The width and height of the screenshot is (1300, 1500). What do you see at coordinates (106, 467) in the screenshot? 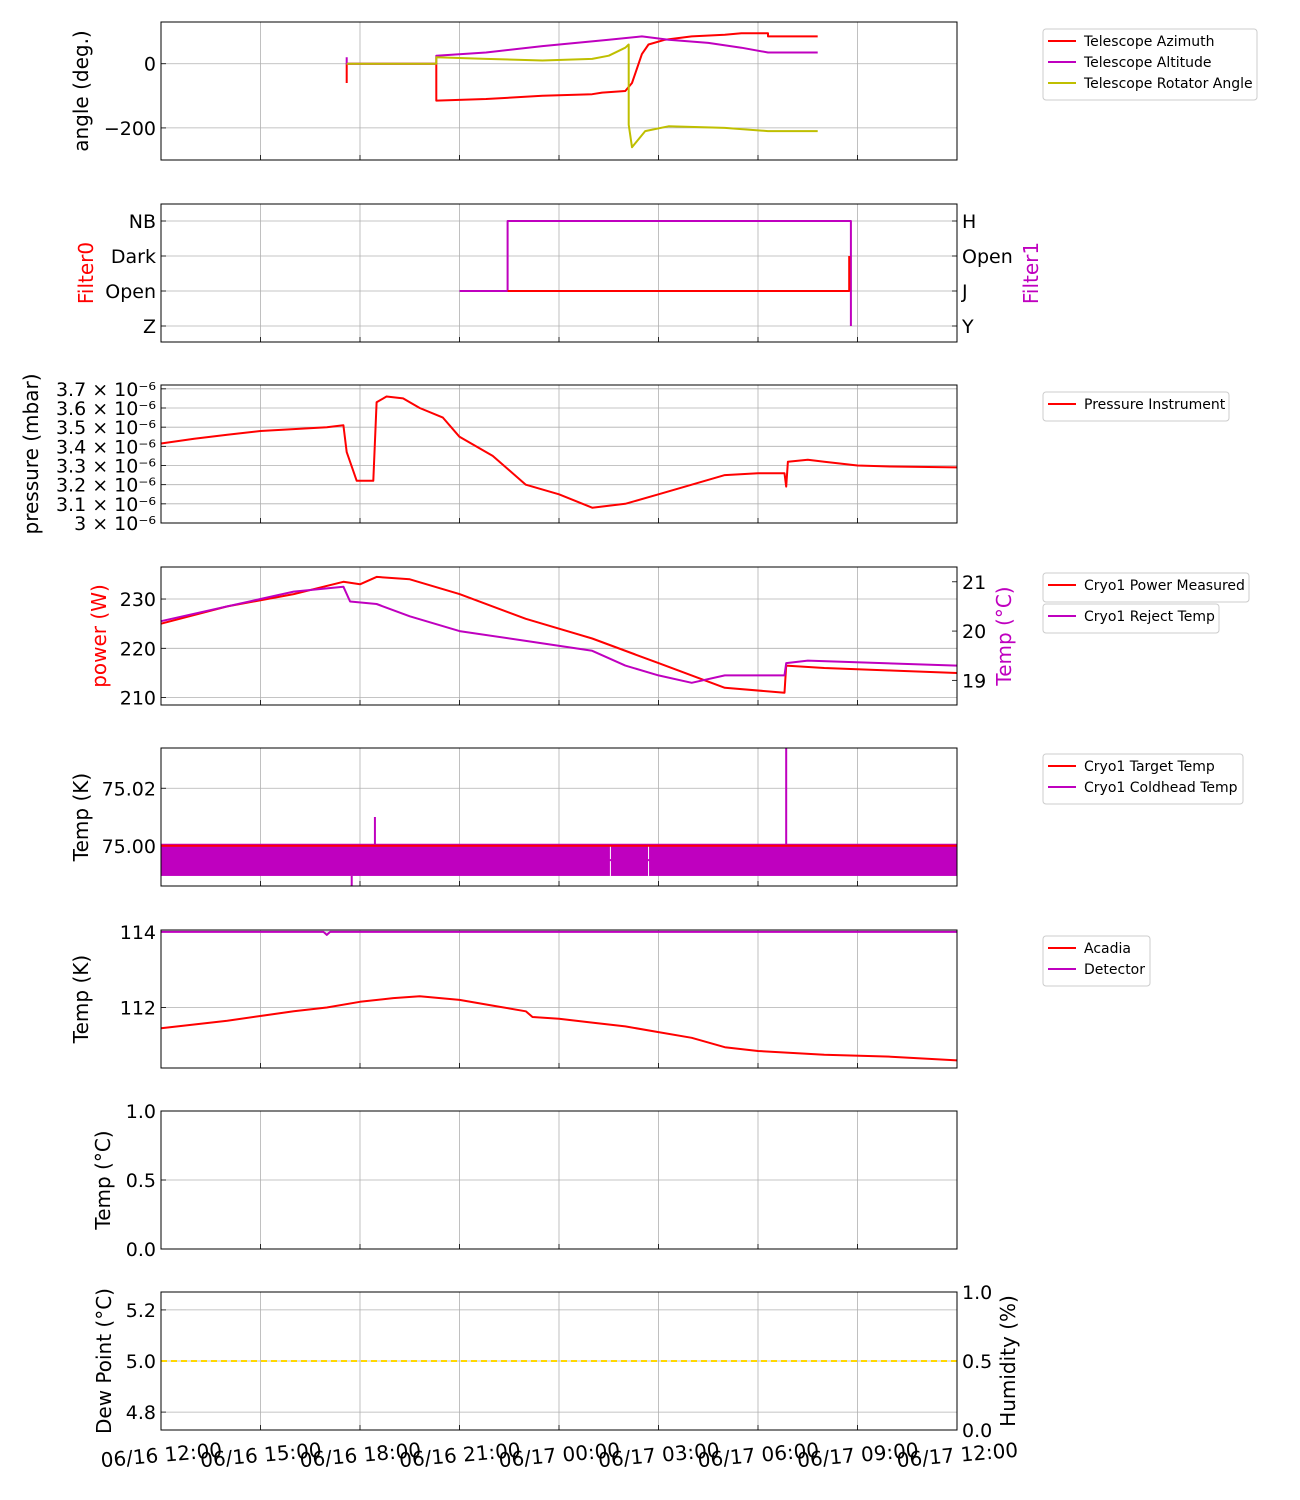
I see `y-tick-label: 3.3 × 10⁻⁶` at bounding box center [106, 467].